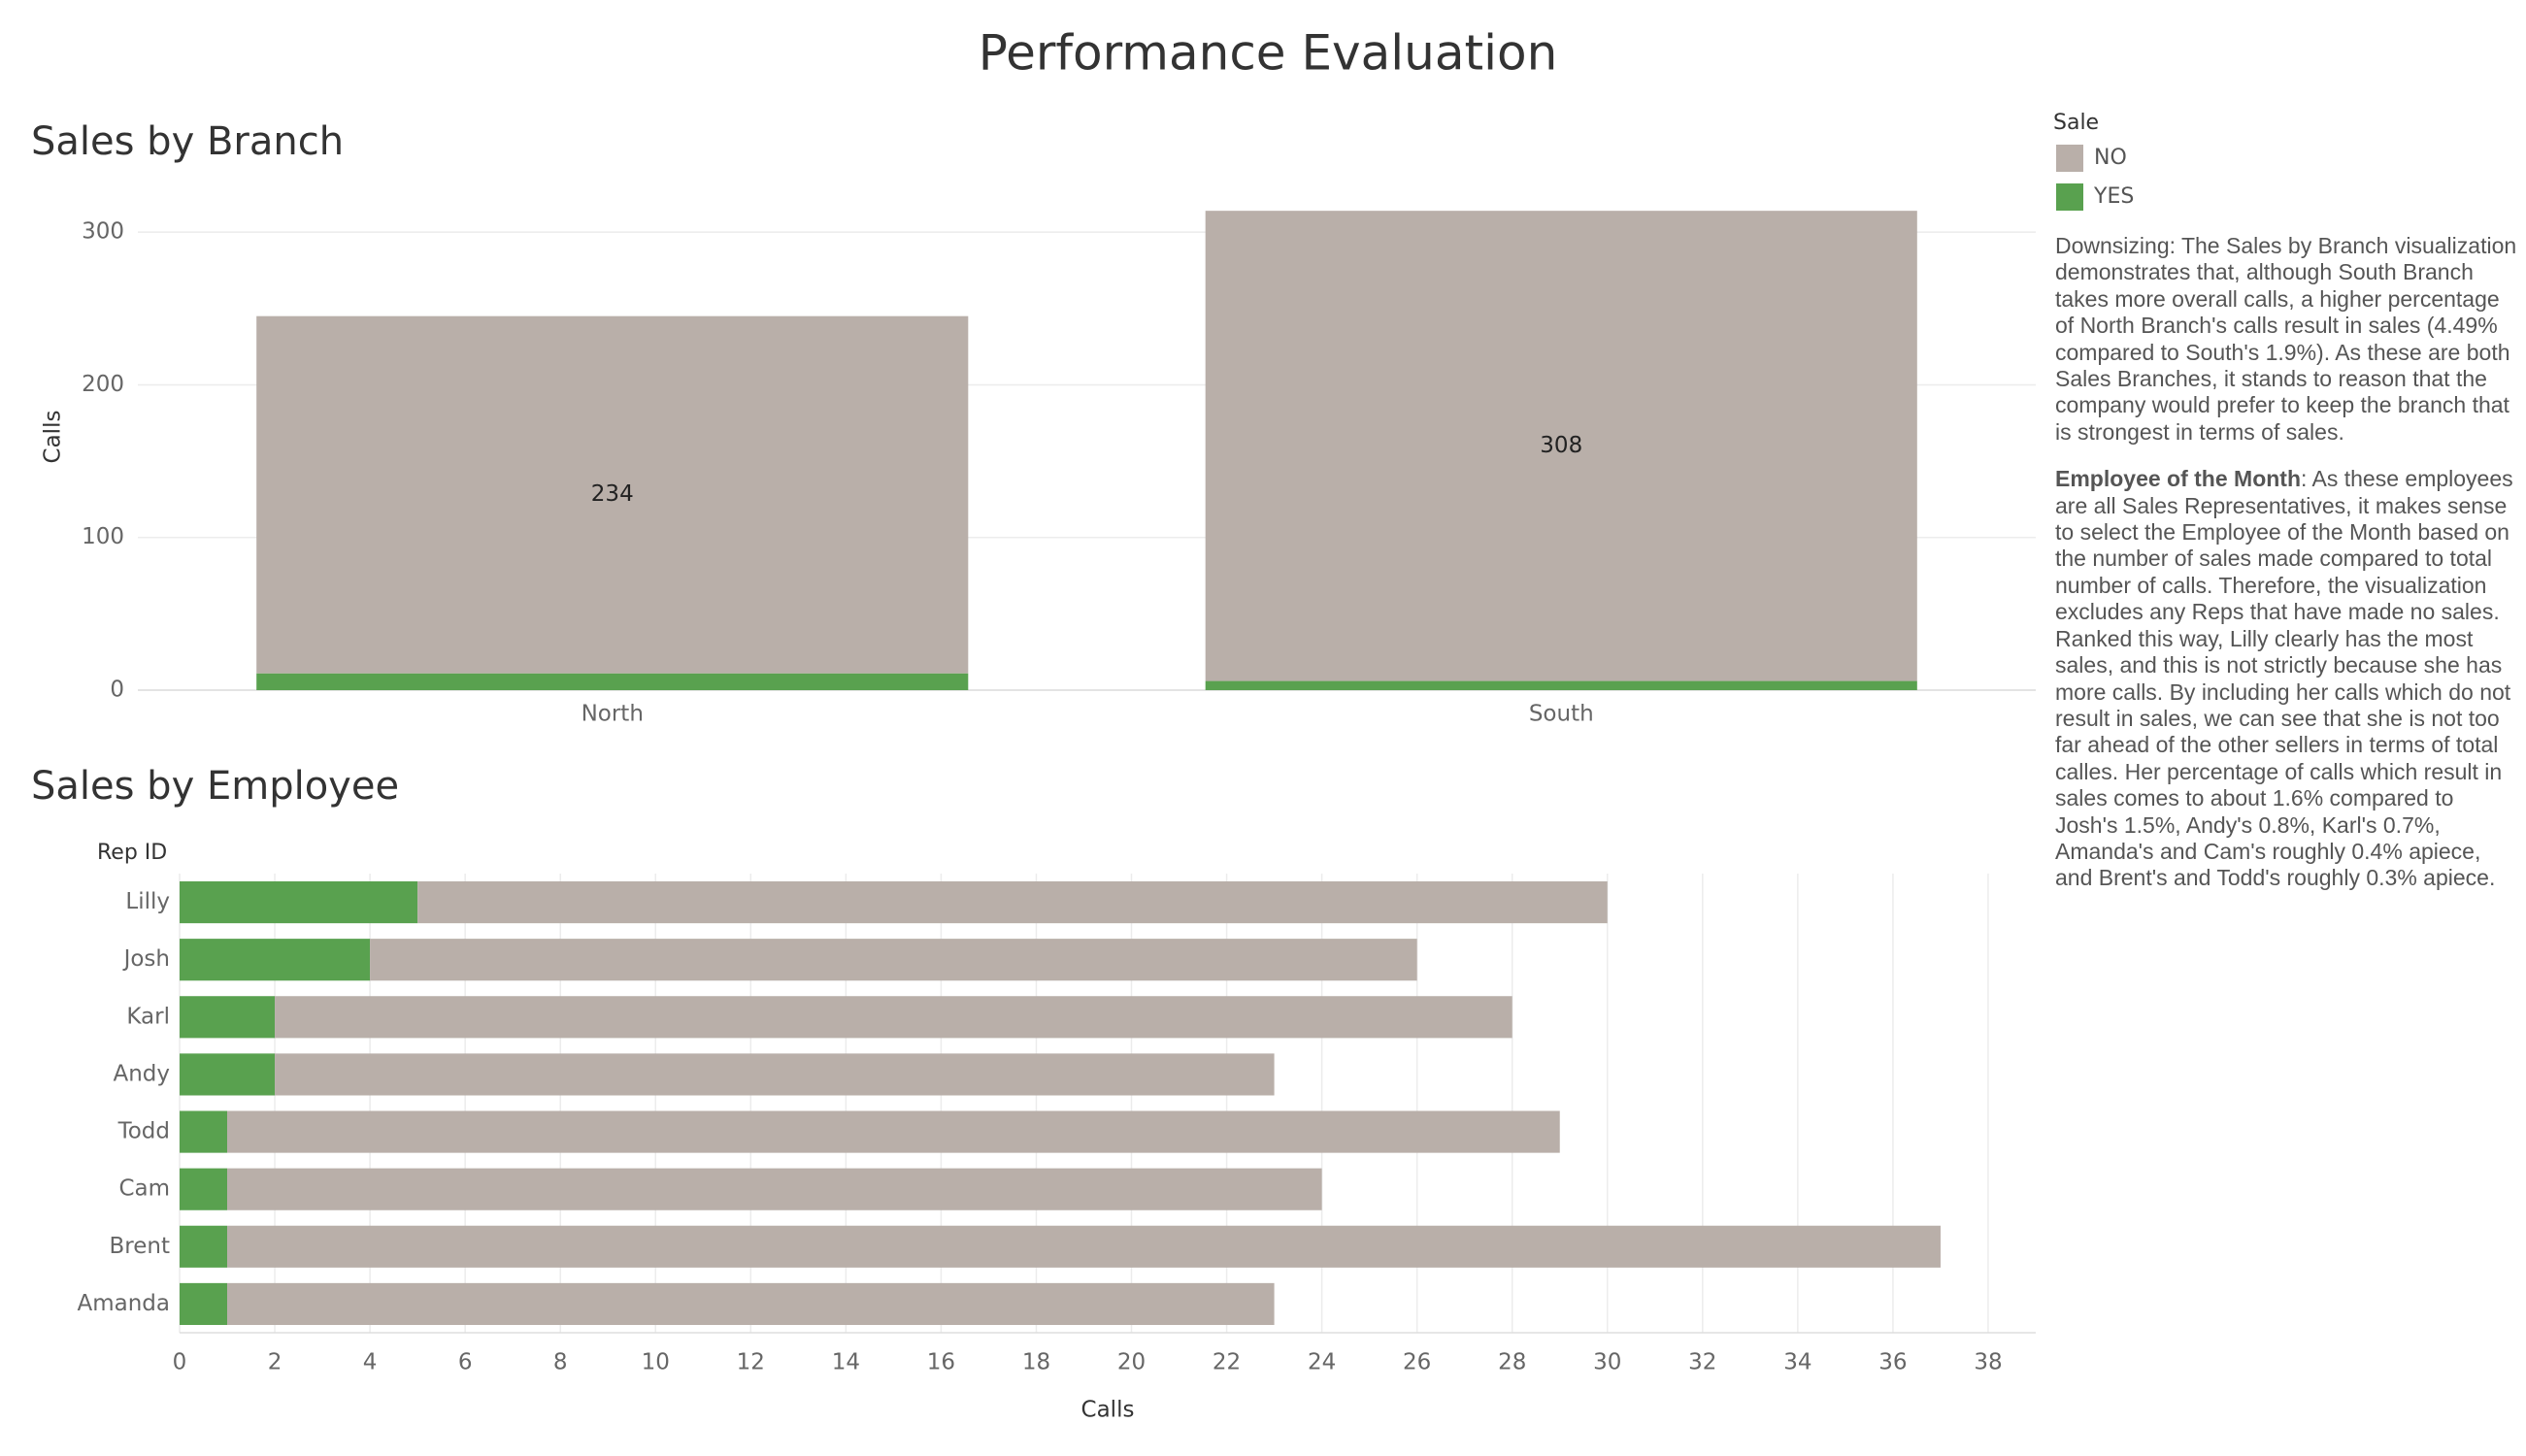  Describe the element at coordinates (123, 1303) in the screenshot. I see `y-tick-label: Amanda` at that location.